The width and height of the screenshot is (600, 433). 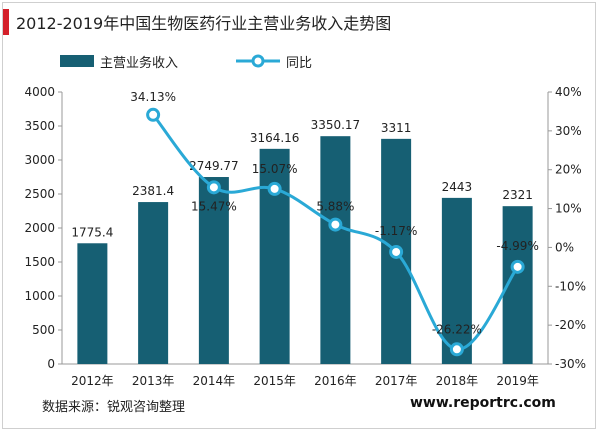 What do you see at coordinates (517, 246) in the screenshot?
I see `yoy-value-label: -4.99%` at bounding box center [517, 246].